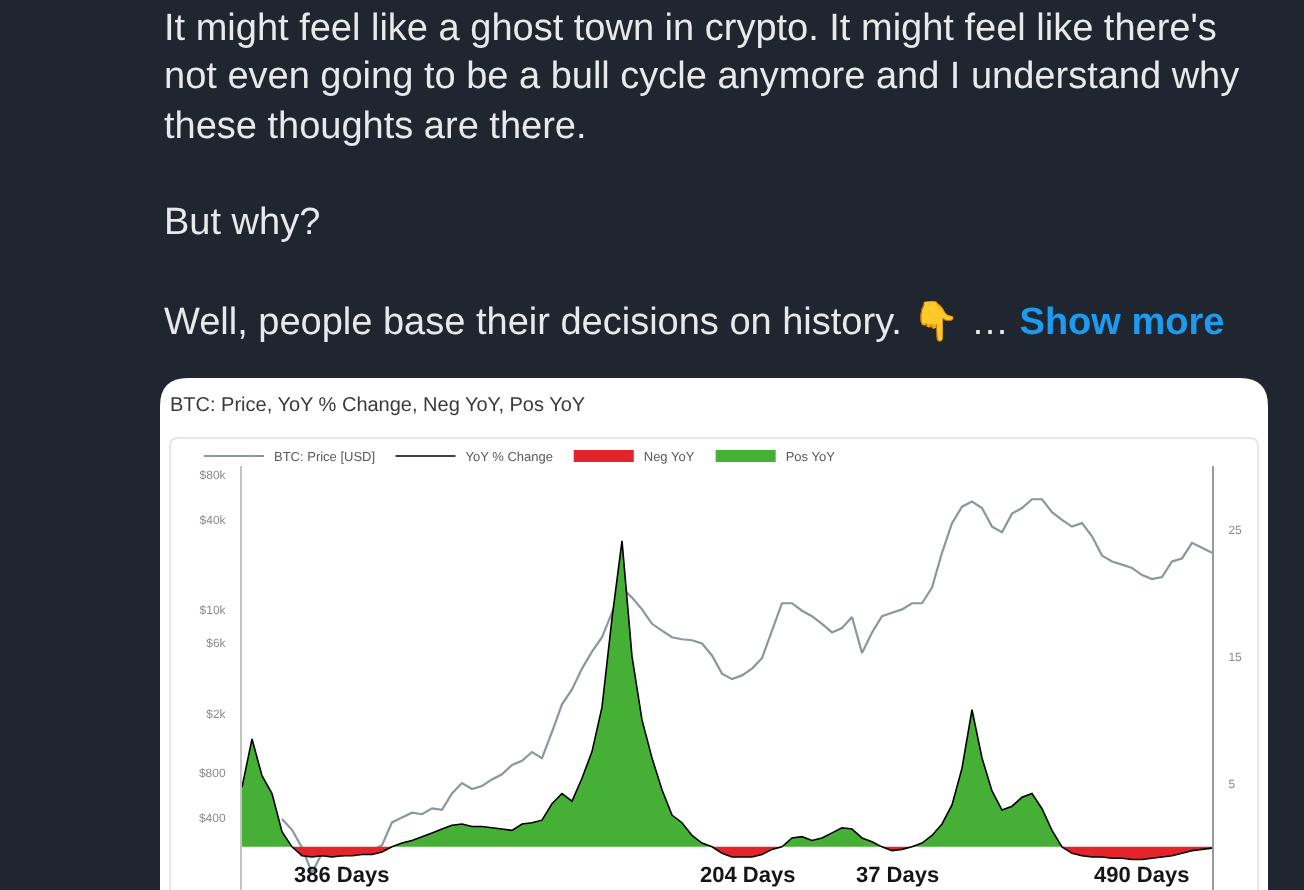 The height and width of the screenshot is (890, 1304). I want to click on text: But why?, so click(242, 223).